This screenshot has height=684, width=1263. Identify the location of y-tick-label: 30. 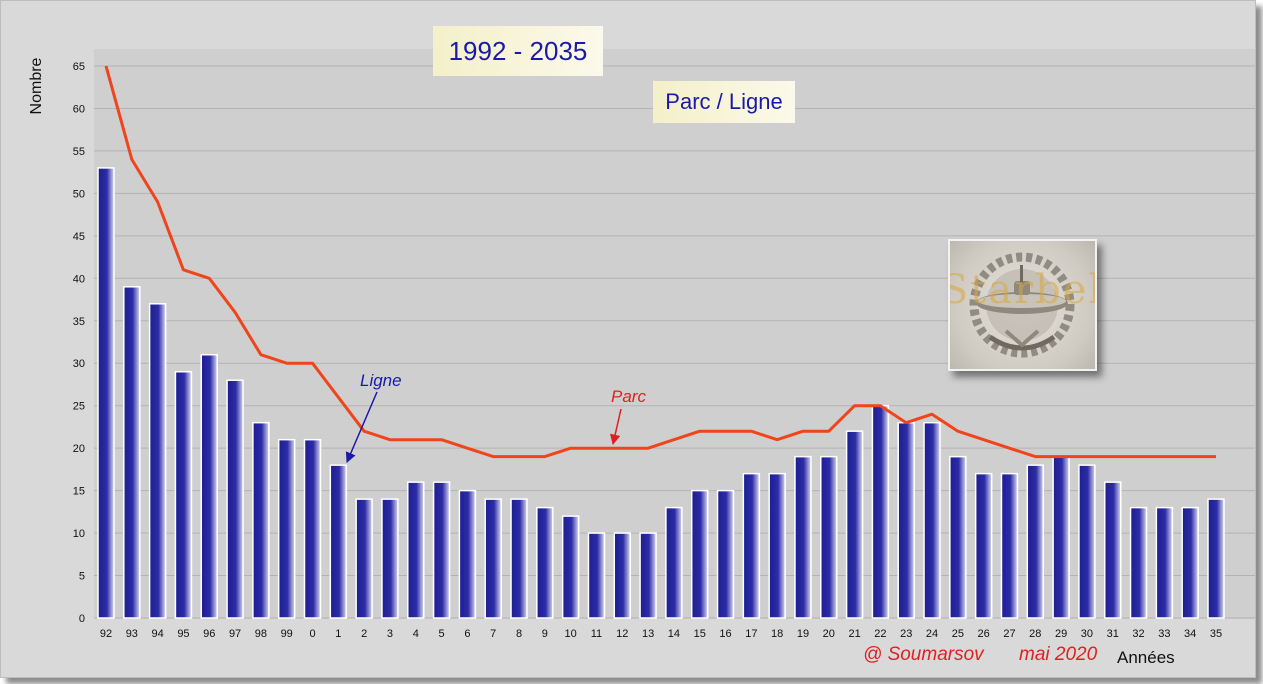
(79, 364).